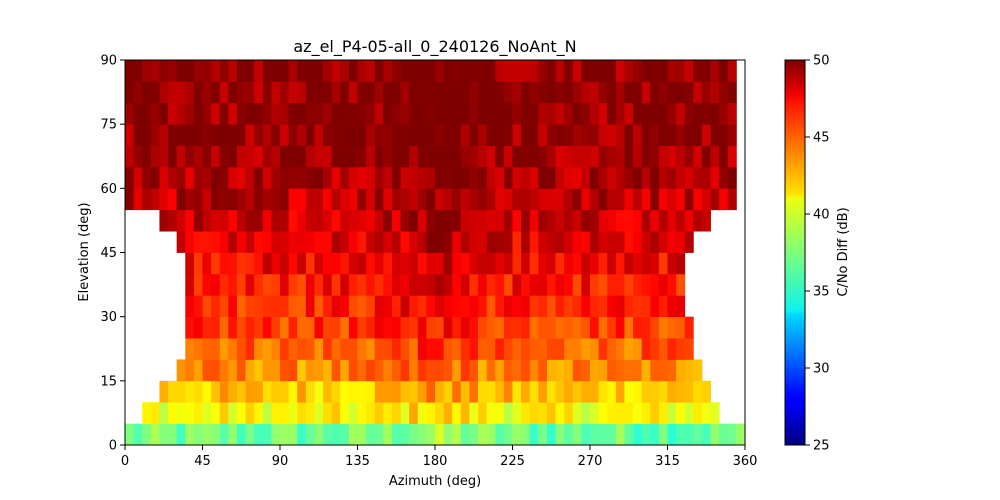  Describe the element at coordinates (795, 252) in the screenshot. I see `colorbar` at that location.